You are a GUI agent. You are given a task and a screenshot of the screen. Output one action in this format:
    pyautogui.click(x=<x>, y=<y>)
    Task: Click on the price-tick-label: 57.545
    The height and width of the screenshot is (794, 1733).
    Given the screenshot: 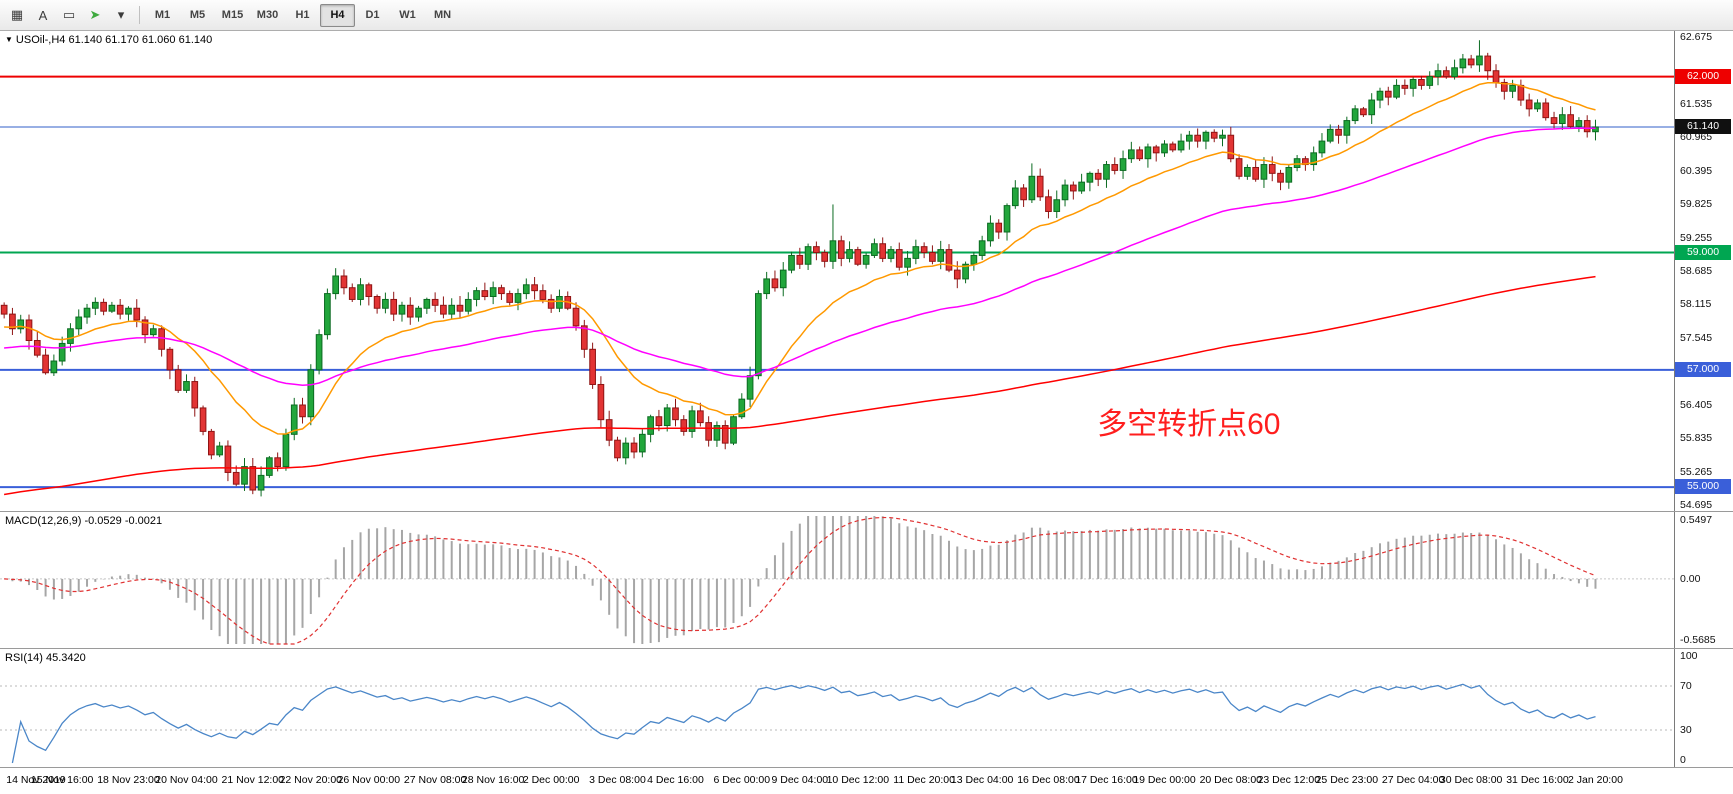 What is the action you would take?
    pyautogui.click(x=1696, y=337)
    